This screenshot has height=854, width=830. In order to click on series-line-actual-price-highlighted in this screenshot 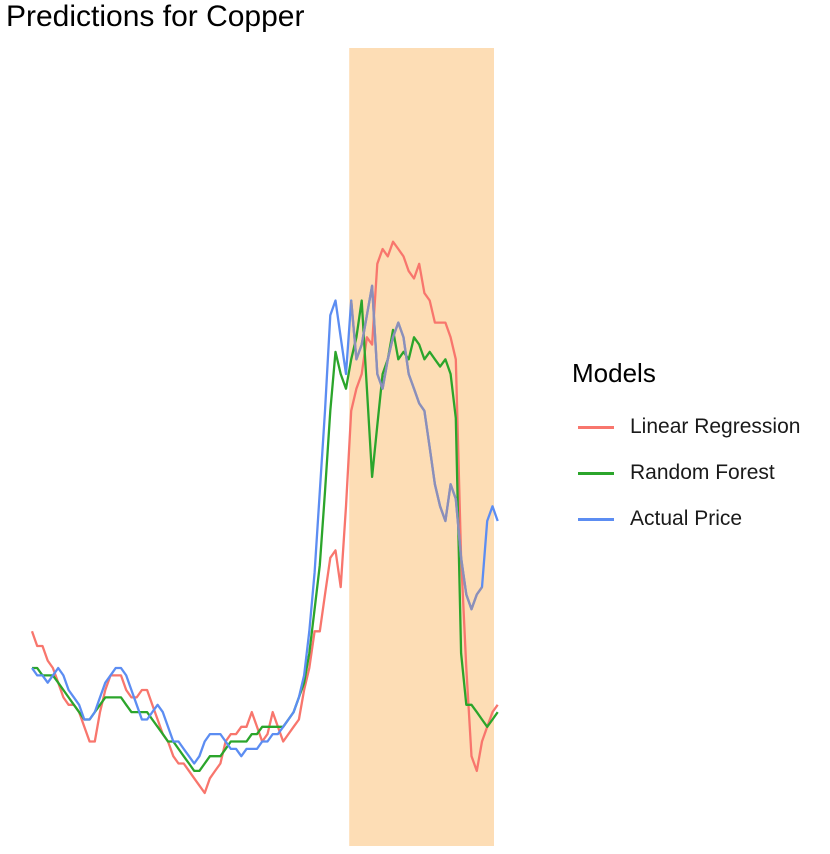, I will do `click(416, 447)`.